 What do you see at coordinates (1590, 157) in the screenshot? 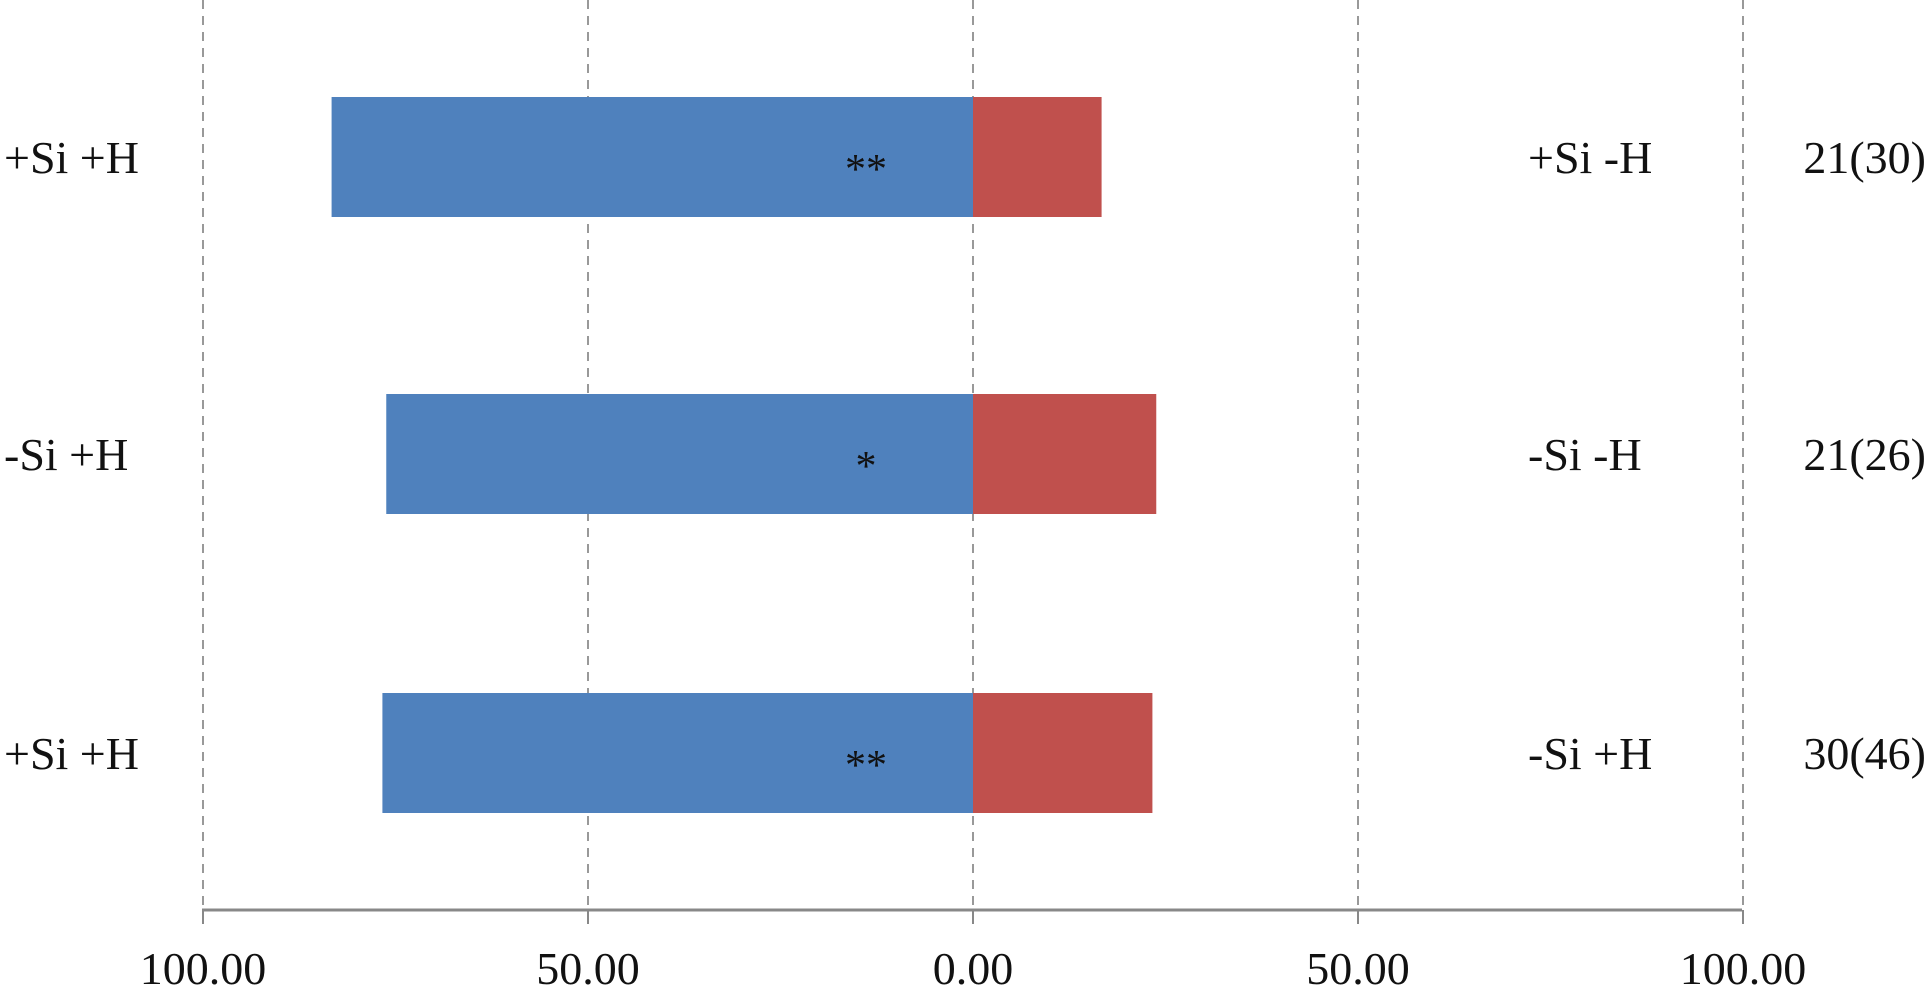
I see `row-right-label: +Si -H` at bounding box center [1590, 157].